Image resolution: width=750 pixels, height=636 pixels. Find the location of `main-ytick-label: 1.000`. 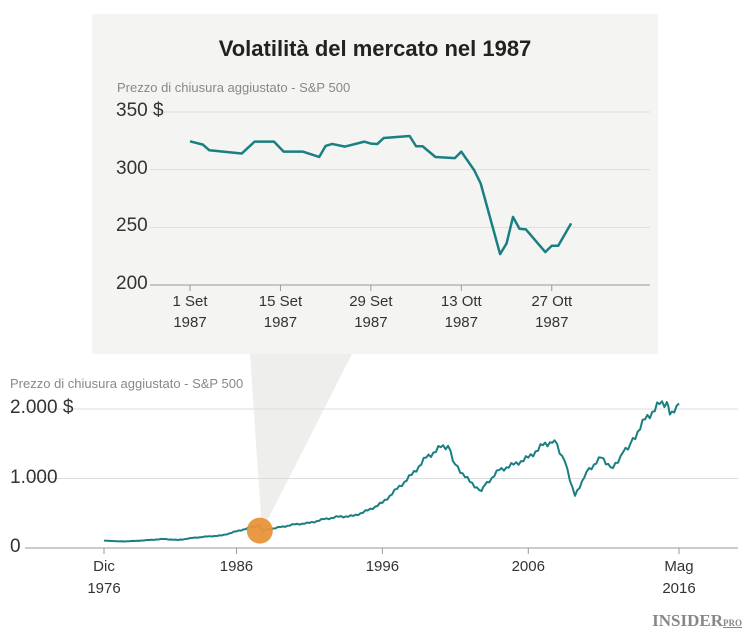

main-ytick-label: 1.000 is located at coordinates (34, 477).